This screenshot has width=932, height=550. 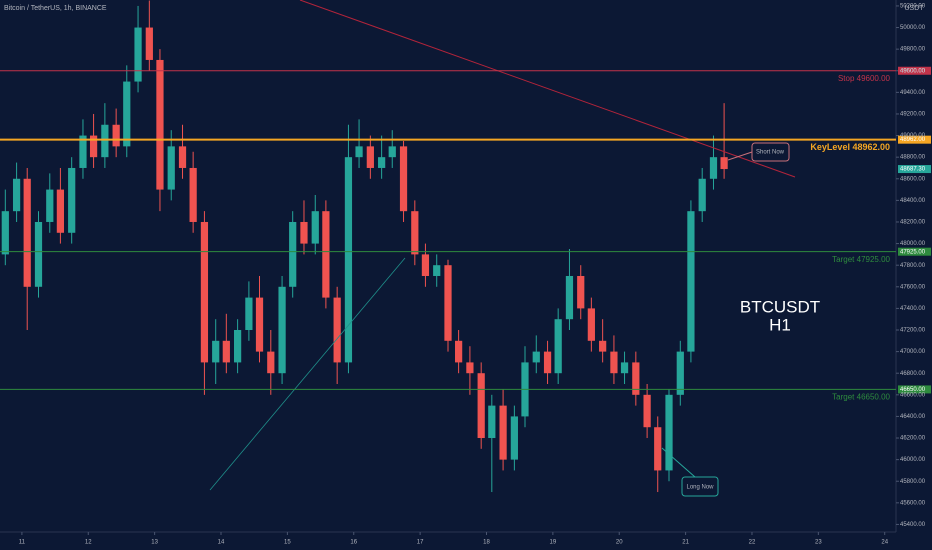 What do you see at coordinates (913, 93) in the screenshot?
I see `y-tick-label: 49400.00` at bounding box center [913, 93].